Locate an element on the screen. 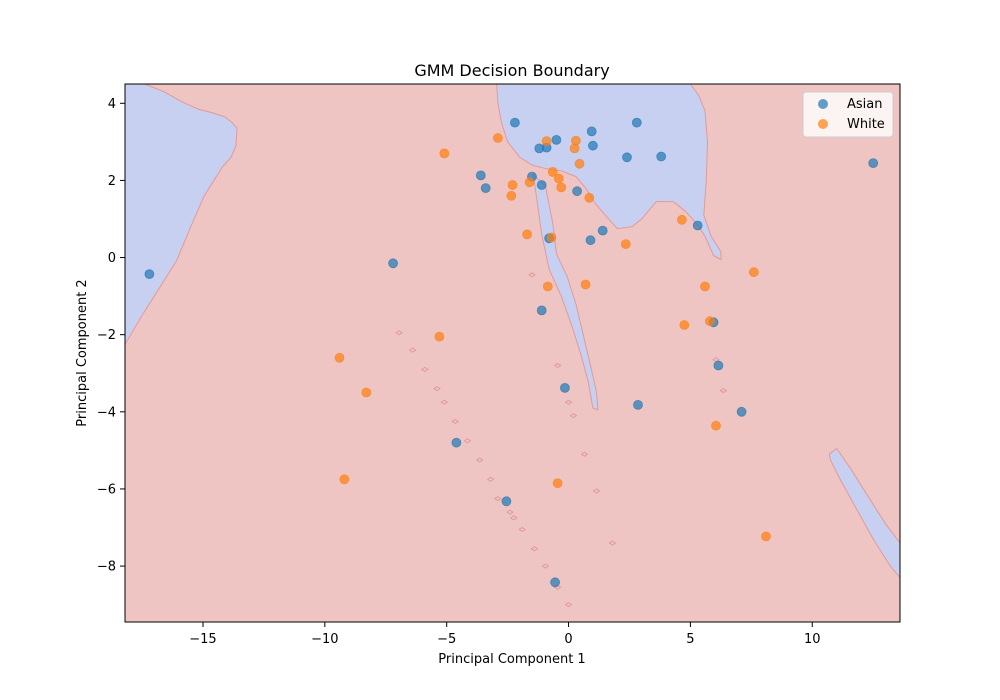  y-axis: −8 −6 −4 −2 0 2 4 is located at coordinates (111, 336).